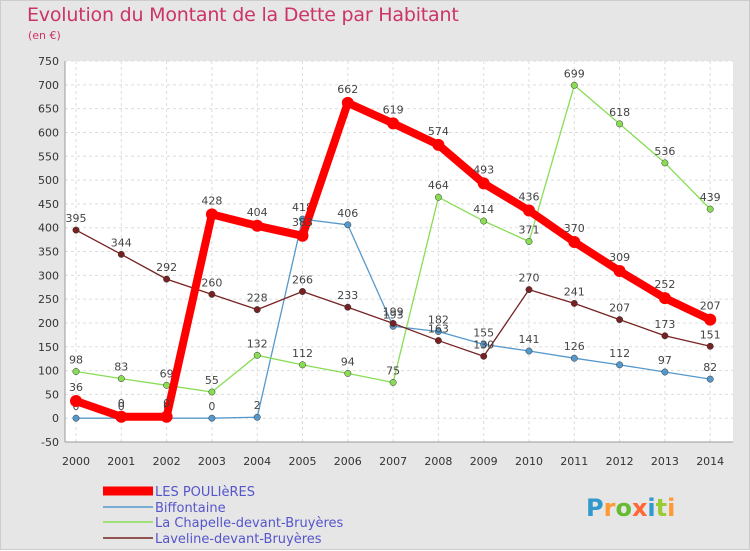  What do you see at coordinates (484, 461) in the screenshot?
I see `x-tick-label: 2009` at bounding box center [484, 461].